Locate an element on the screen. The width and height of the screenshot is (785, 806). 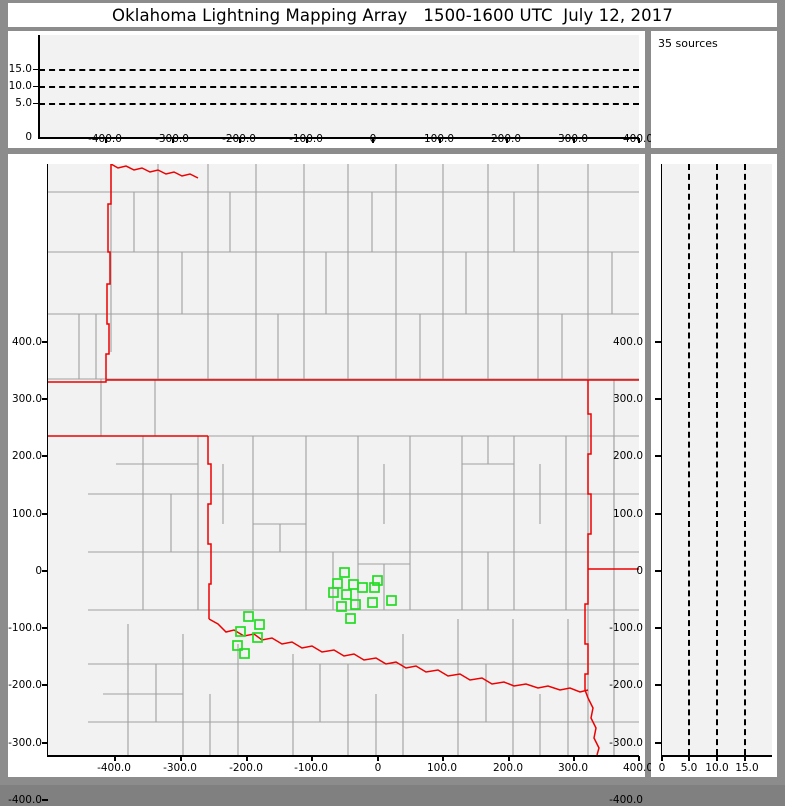
map-ytick-label--200: -200.0 is located at coordinates (25, 685).